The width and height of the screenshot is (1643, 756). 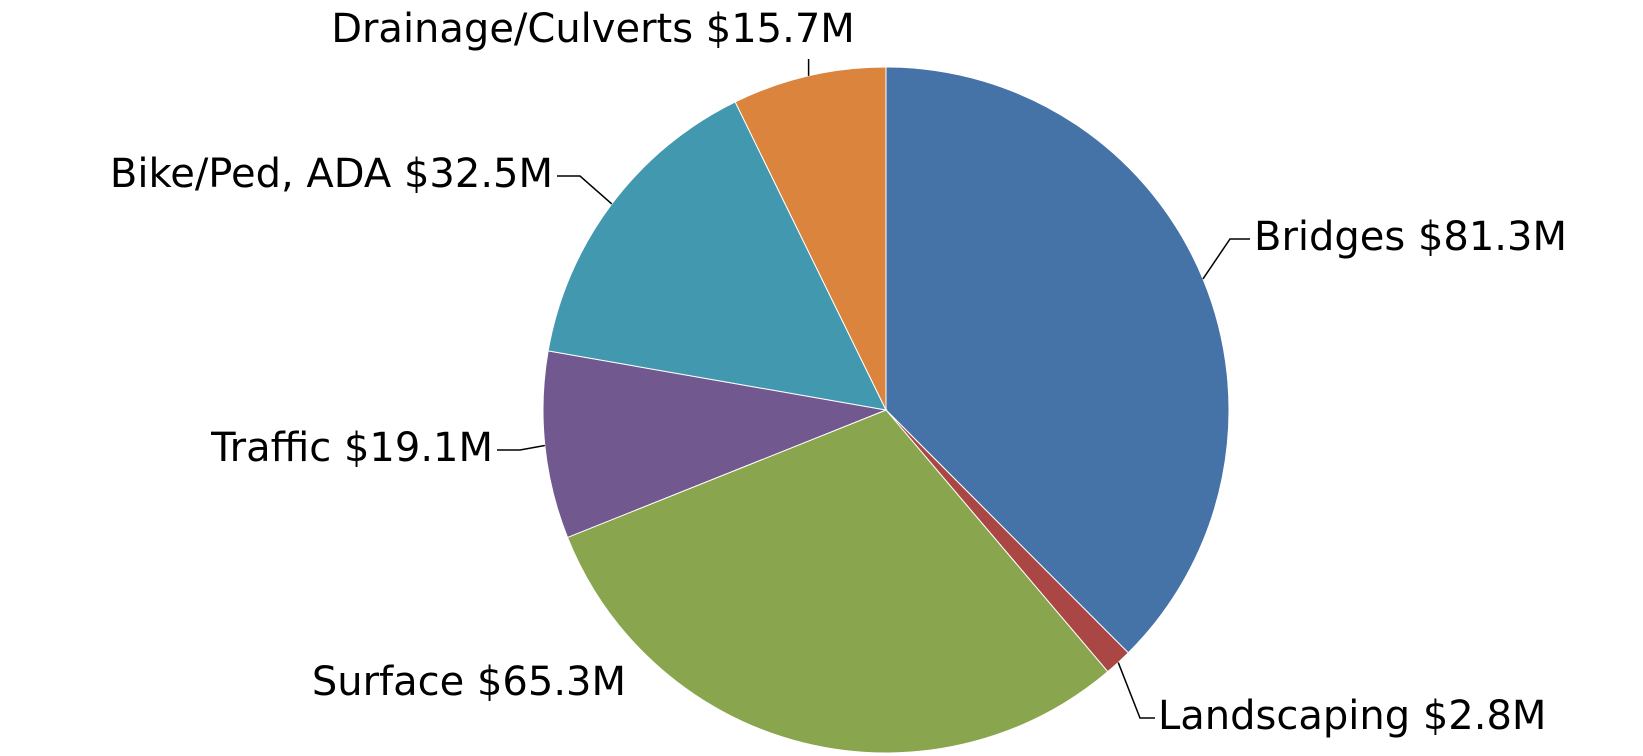 I want to click on data-label: Bike/Ped, ADA $32.5M, so click(x=331, y=174).